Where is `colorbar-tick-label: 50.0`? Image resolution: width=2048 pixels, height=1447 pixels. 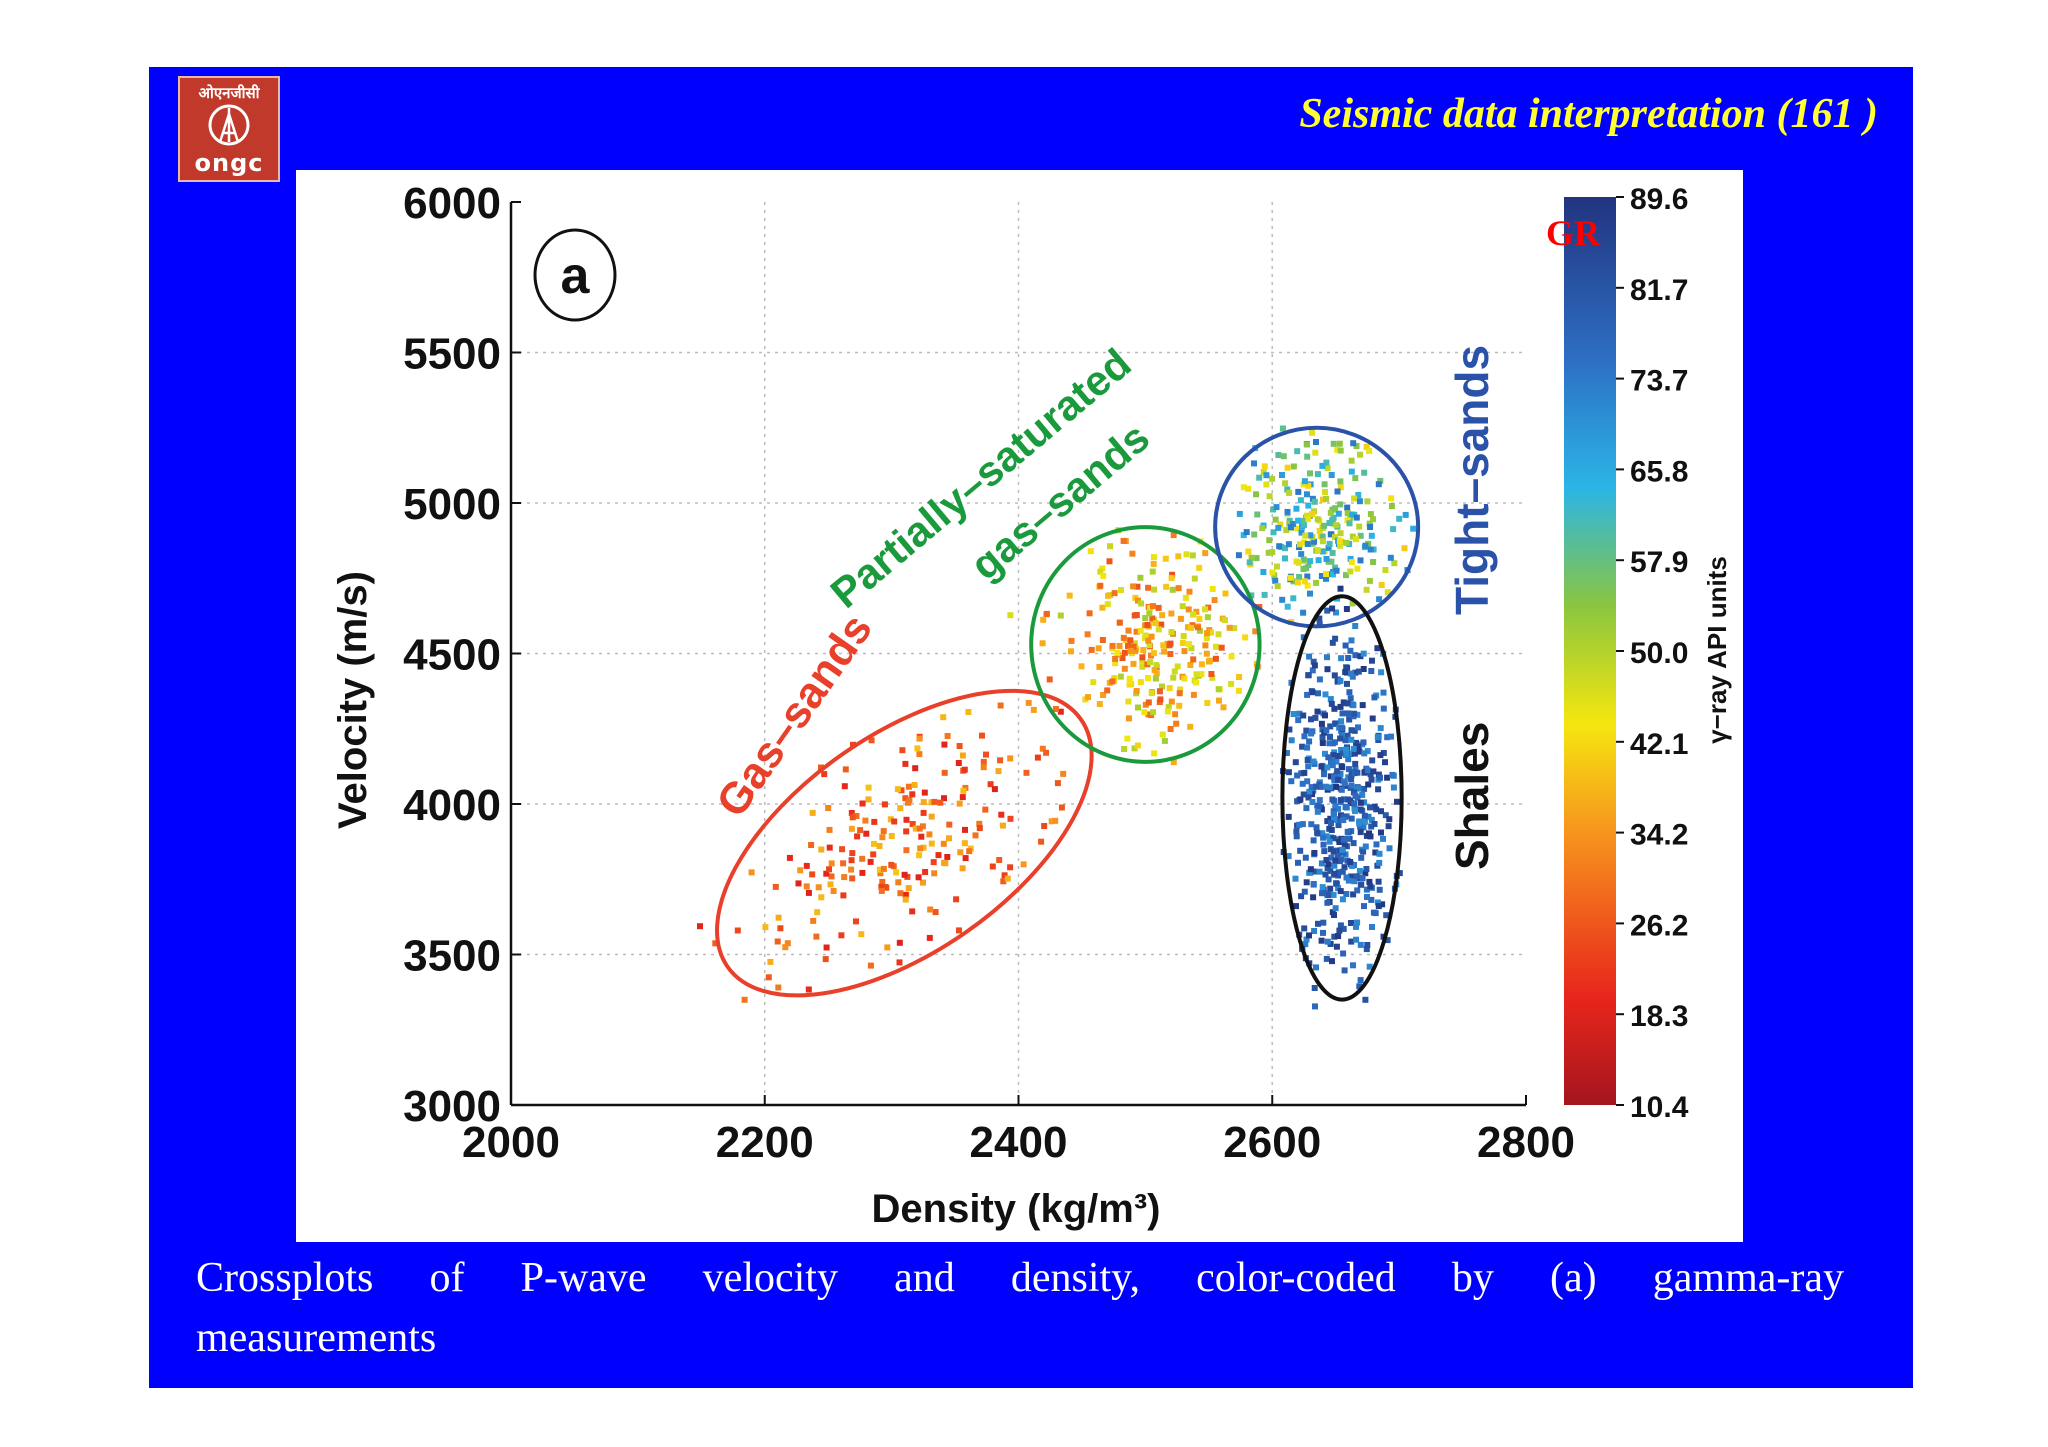 colorbar-tick-label: 50.0 is located at coordinates (1659, 653).